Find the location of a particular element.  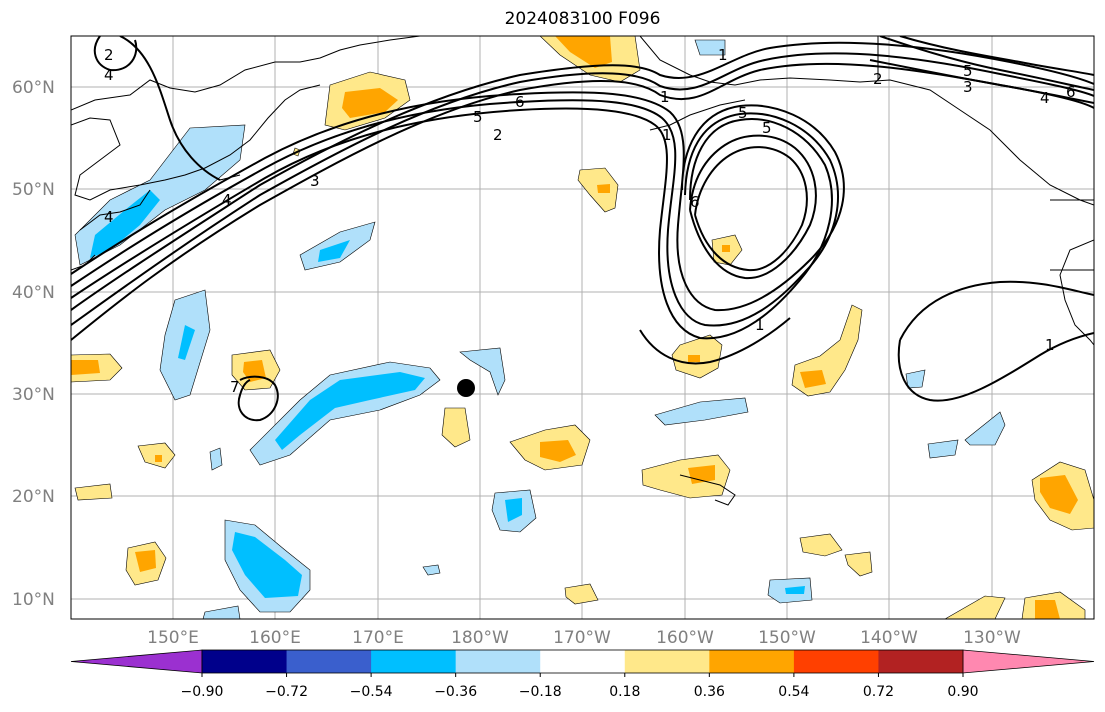

latitude-labels: 60°N 50°N 40°N 30°N 20°N 10°N is located at coordinates (33, 344).